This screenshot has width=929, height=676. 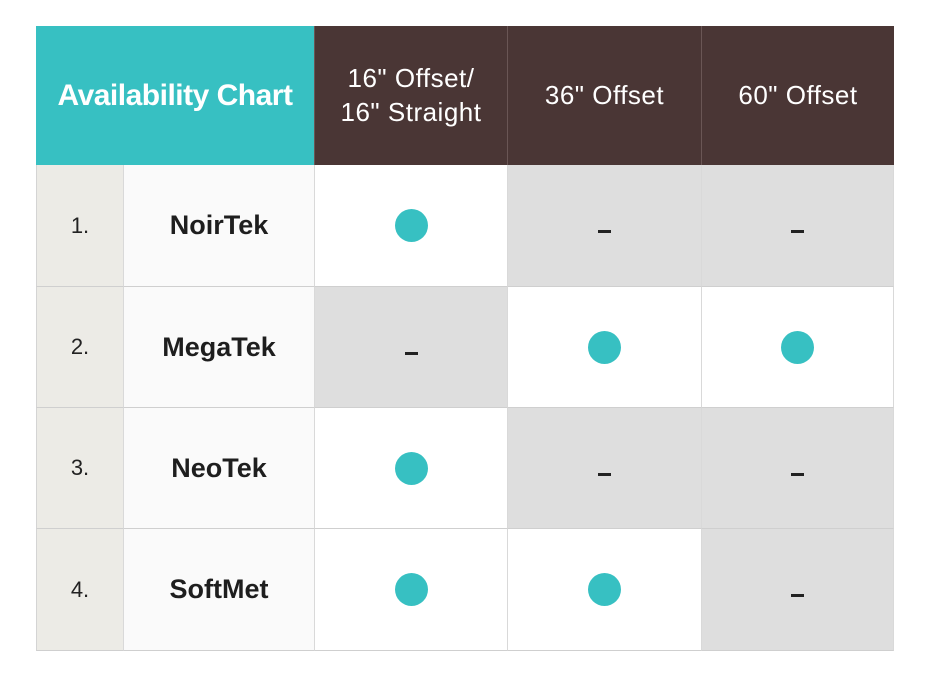 I want to click on product-name: NoirTek, so click(x=218, y=226).